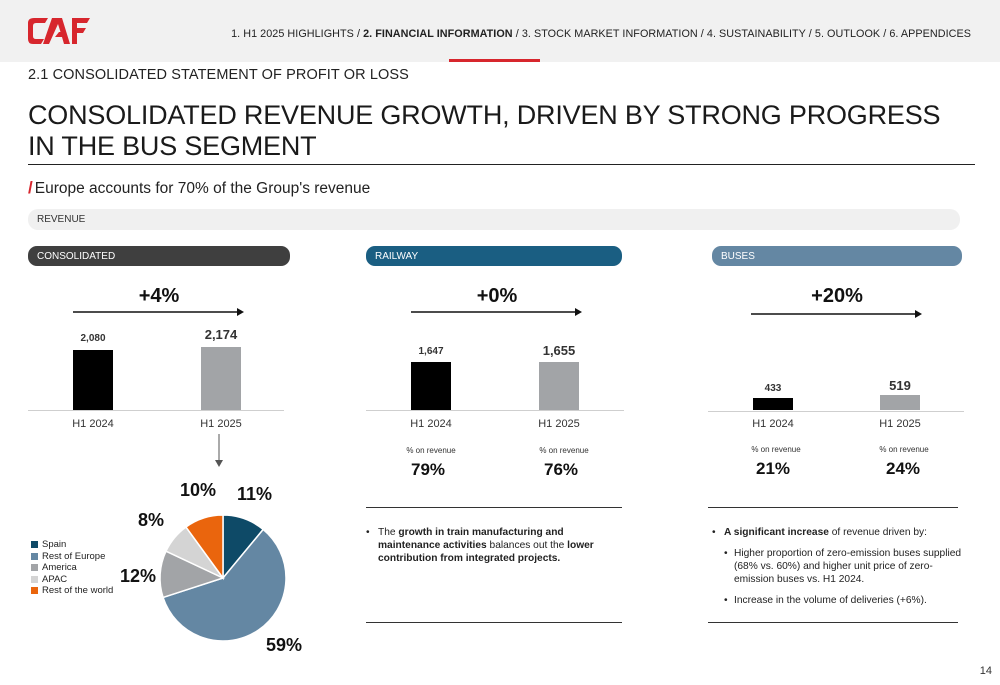  I want to click on pill-railway: RAILWAY, so click(494, 256).